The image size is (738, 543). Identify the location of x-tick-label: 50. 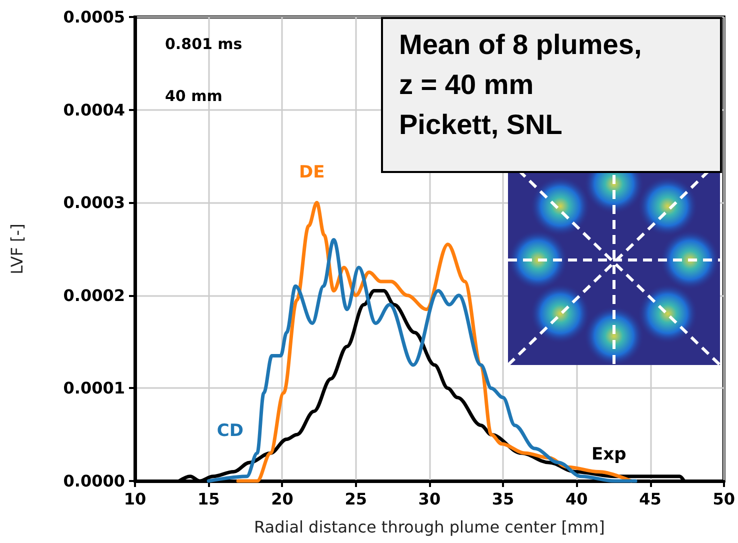
(723, 499).